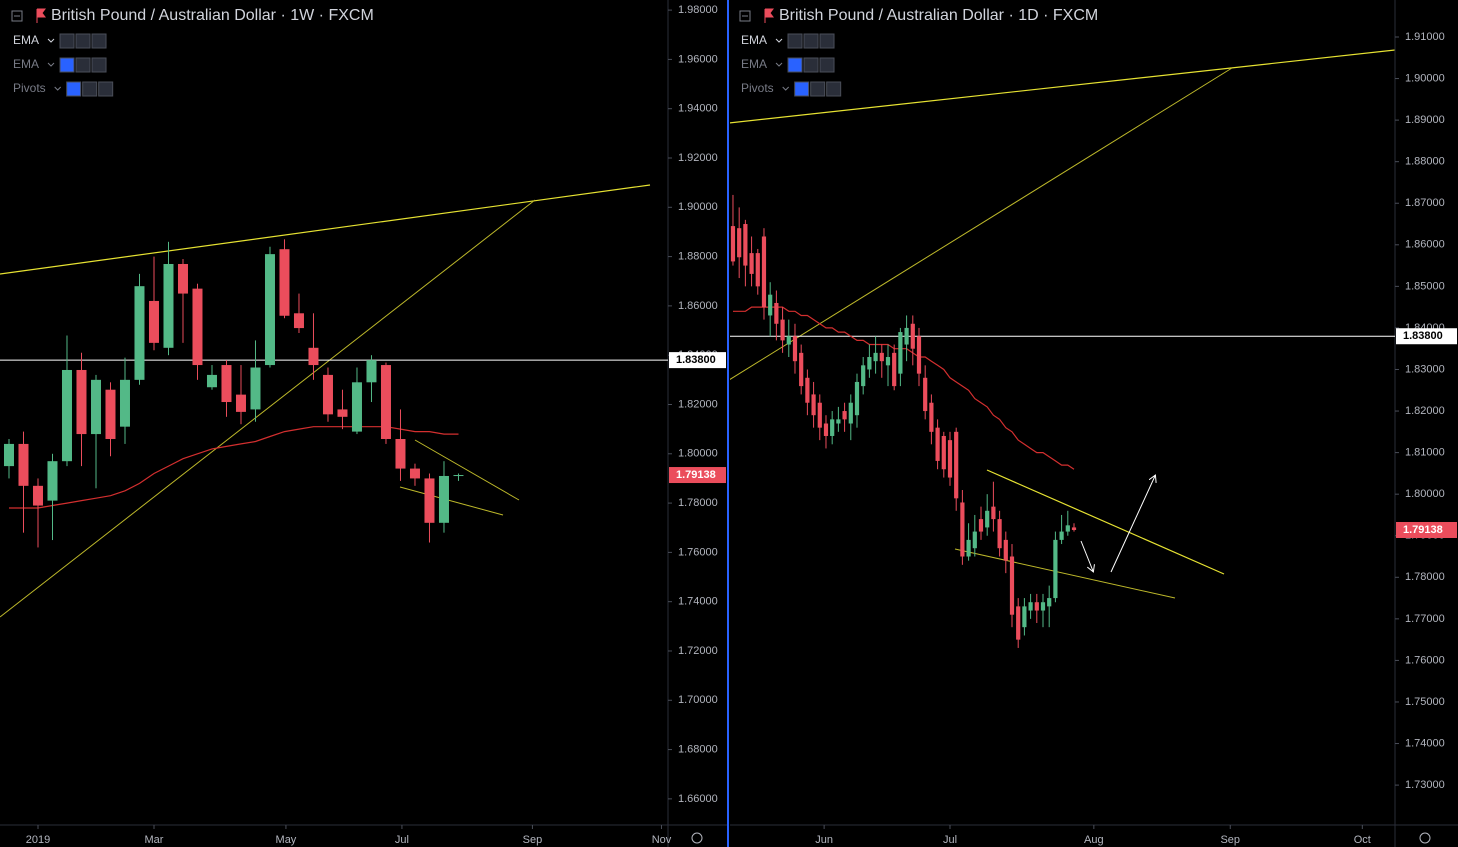 This screenshot has height=847, width=1458. What do you see at coordinates (698, 306) in the screenshot?
I see `y-tick-label: 1.86000` at bounding box center [698, 306].